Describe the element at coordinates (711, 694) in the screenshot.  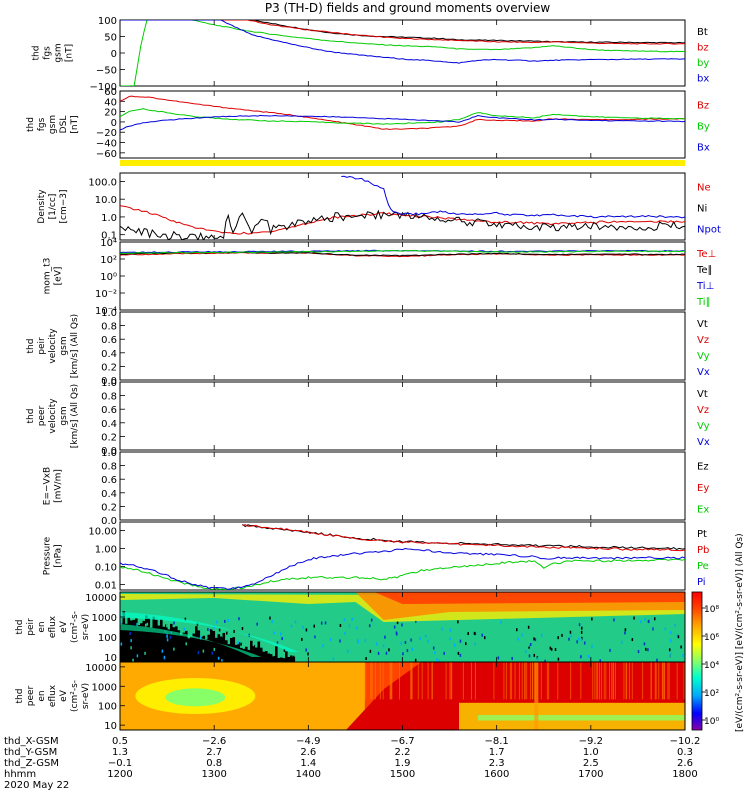
I see `colorbar-tick-label: 10²` at that location.